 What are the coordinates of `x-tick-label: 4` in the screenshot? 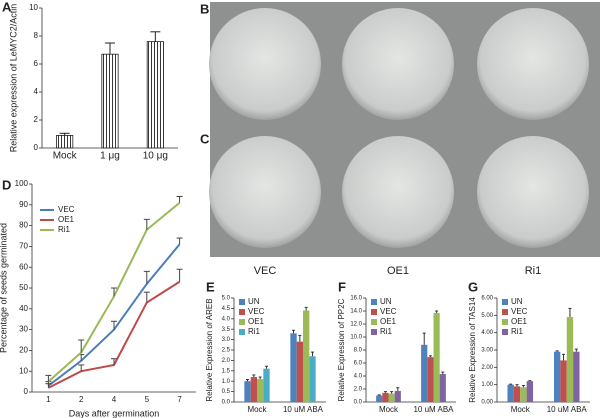 It's located at (114, 399).